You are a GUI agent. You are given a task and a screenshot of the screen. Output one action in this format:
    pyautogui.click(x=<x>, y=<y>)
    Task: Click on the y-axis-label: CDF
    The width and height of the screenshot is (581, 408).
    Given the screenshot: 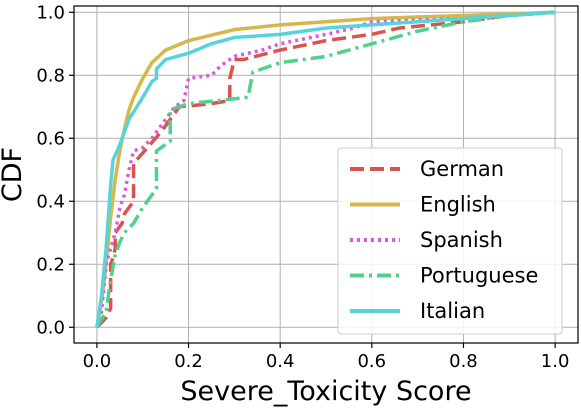 What is the action you would take?
    pyautogui.click(x=14, y=174)
    